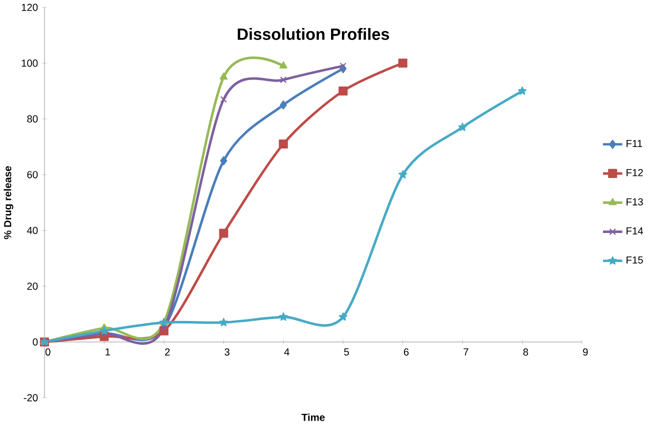  Describe the element at coordinates (32, 174) in the screenshot. I see `y-tick-label: 60` at that location.